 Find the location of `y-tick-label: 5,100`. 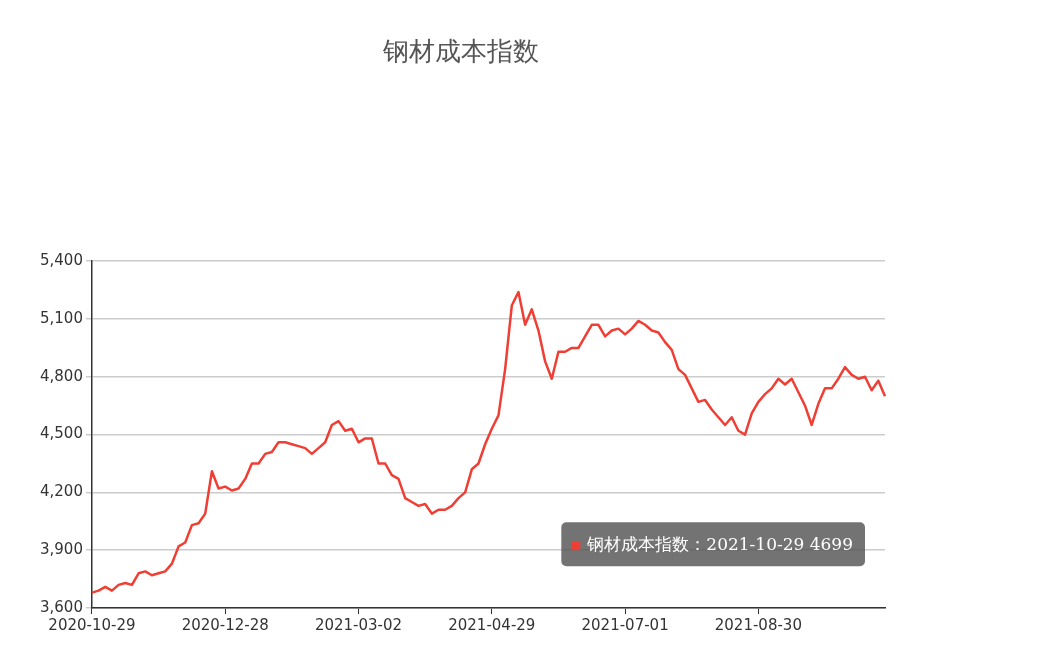

y-tick-label: 5,100 is located at coordinates (61, 317).